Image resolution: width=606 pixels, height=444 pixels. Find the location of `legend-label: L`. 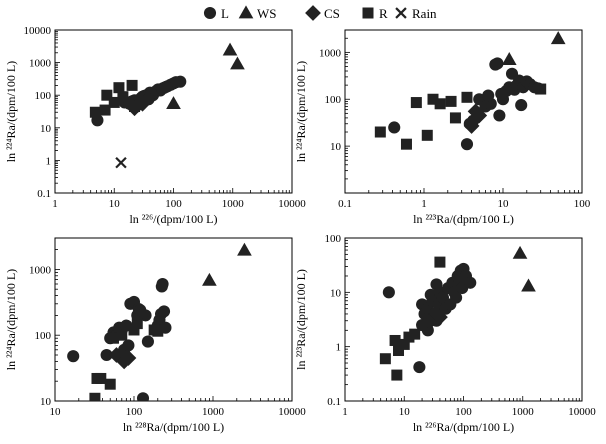

legend-label: L is located at coordinates (225, 13).